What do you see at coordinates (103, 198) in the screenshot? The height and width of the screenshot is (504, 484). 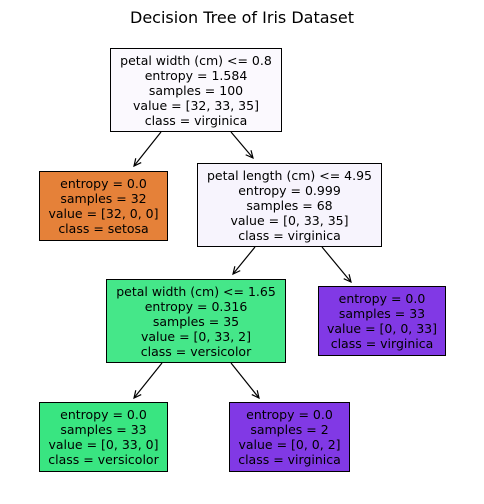 I see `node-samples-text: samples = 32` at bounding box center [103, 198].